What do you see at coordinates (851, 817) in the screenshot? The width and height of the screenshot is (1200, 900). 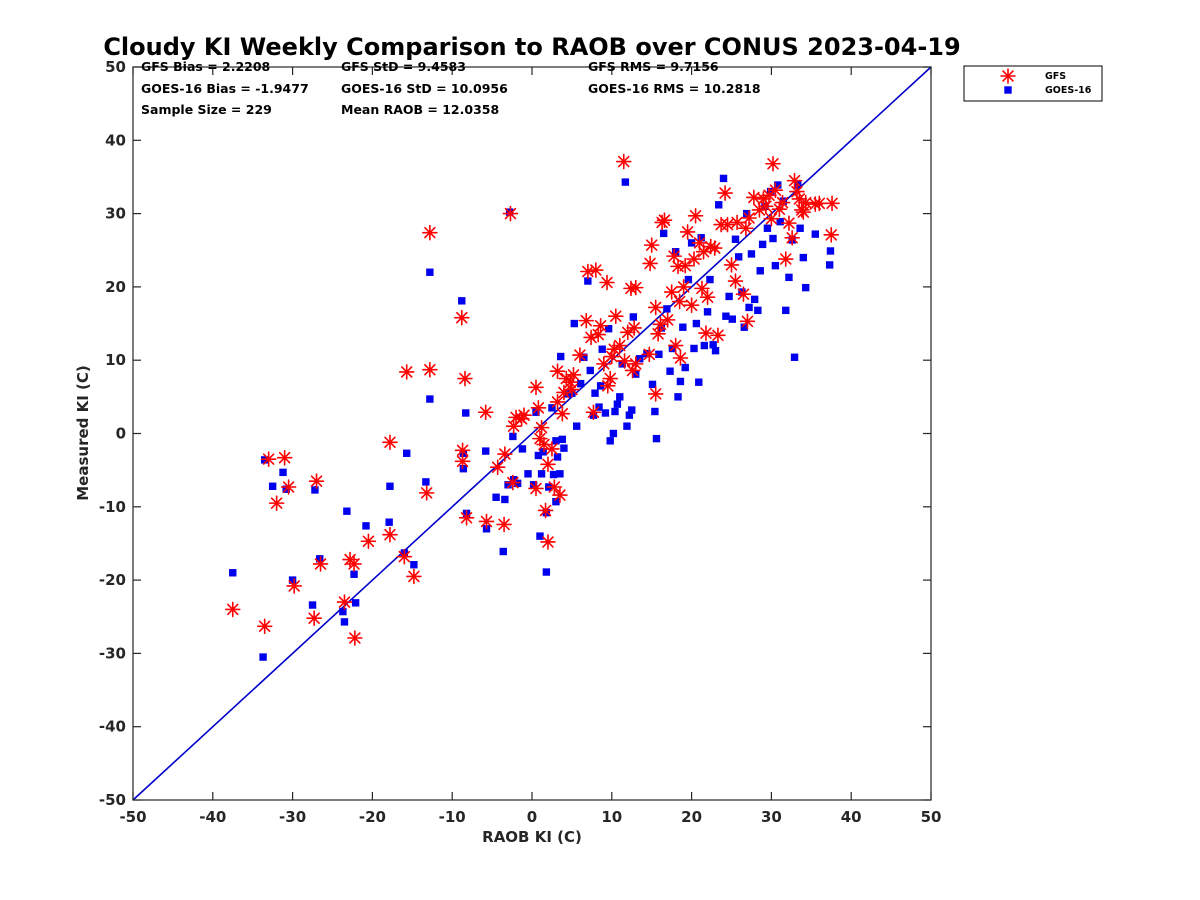 I see `x-tick-label: 40` at bounding box center [851, 817].